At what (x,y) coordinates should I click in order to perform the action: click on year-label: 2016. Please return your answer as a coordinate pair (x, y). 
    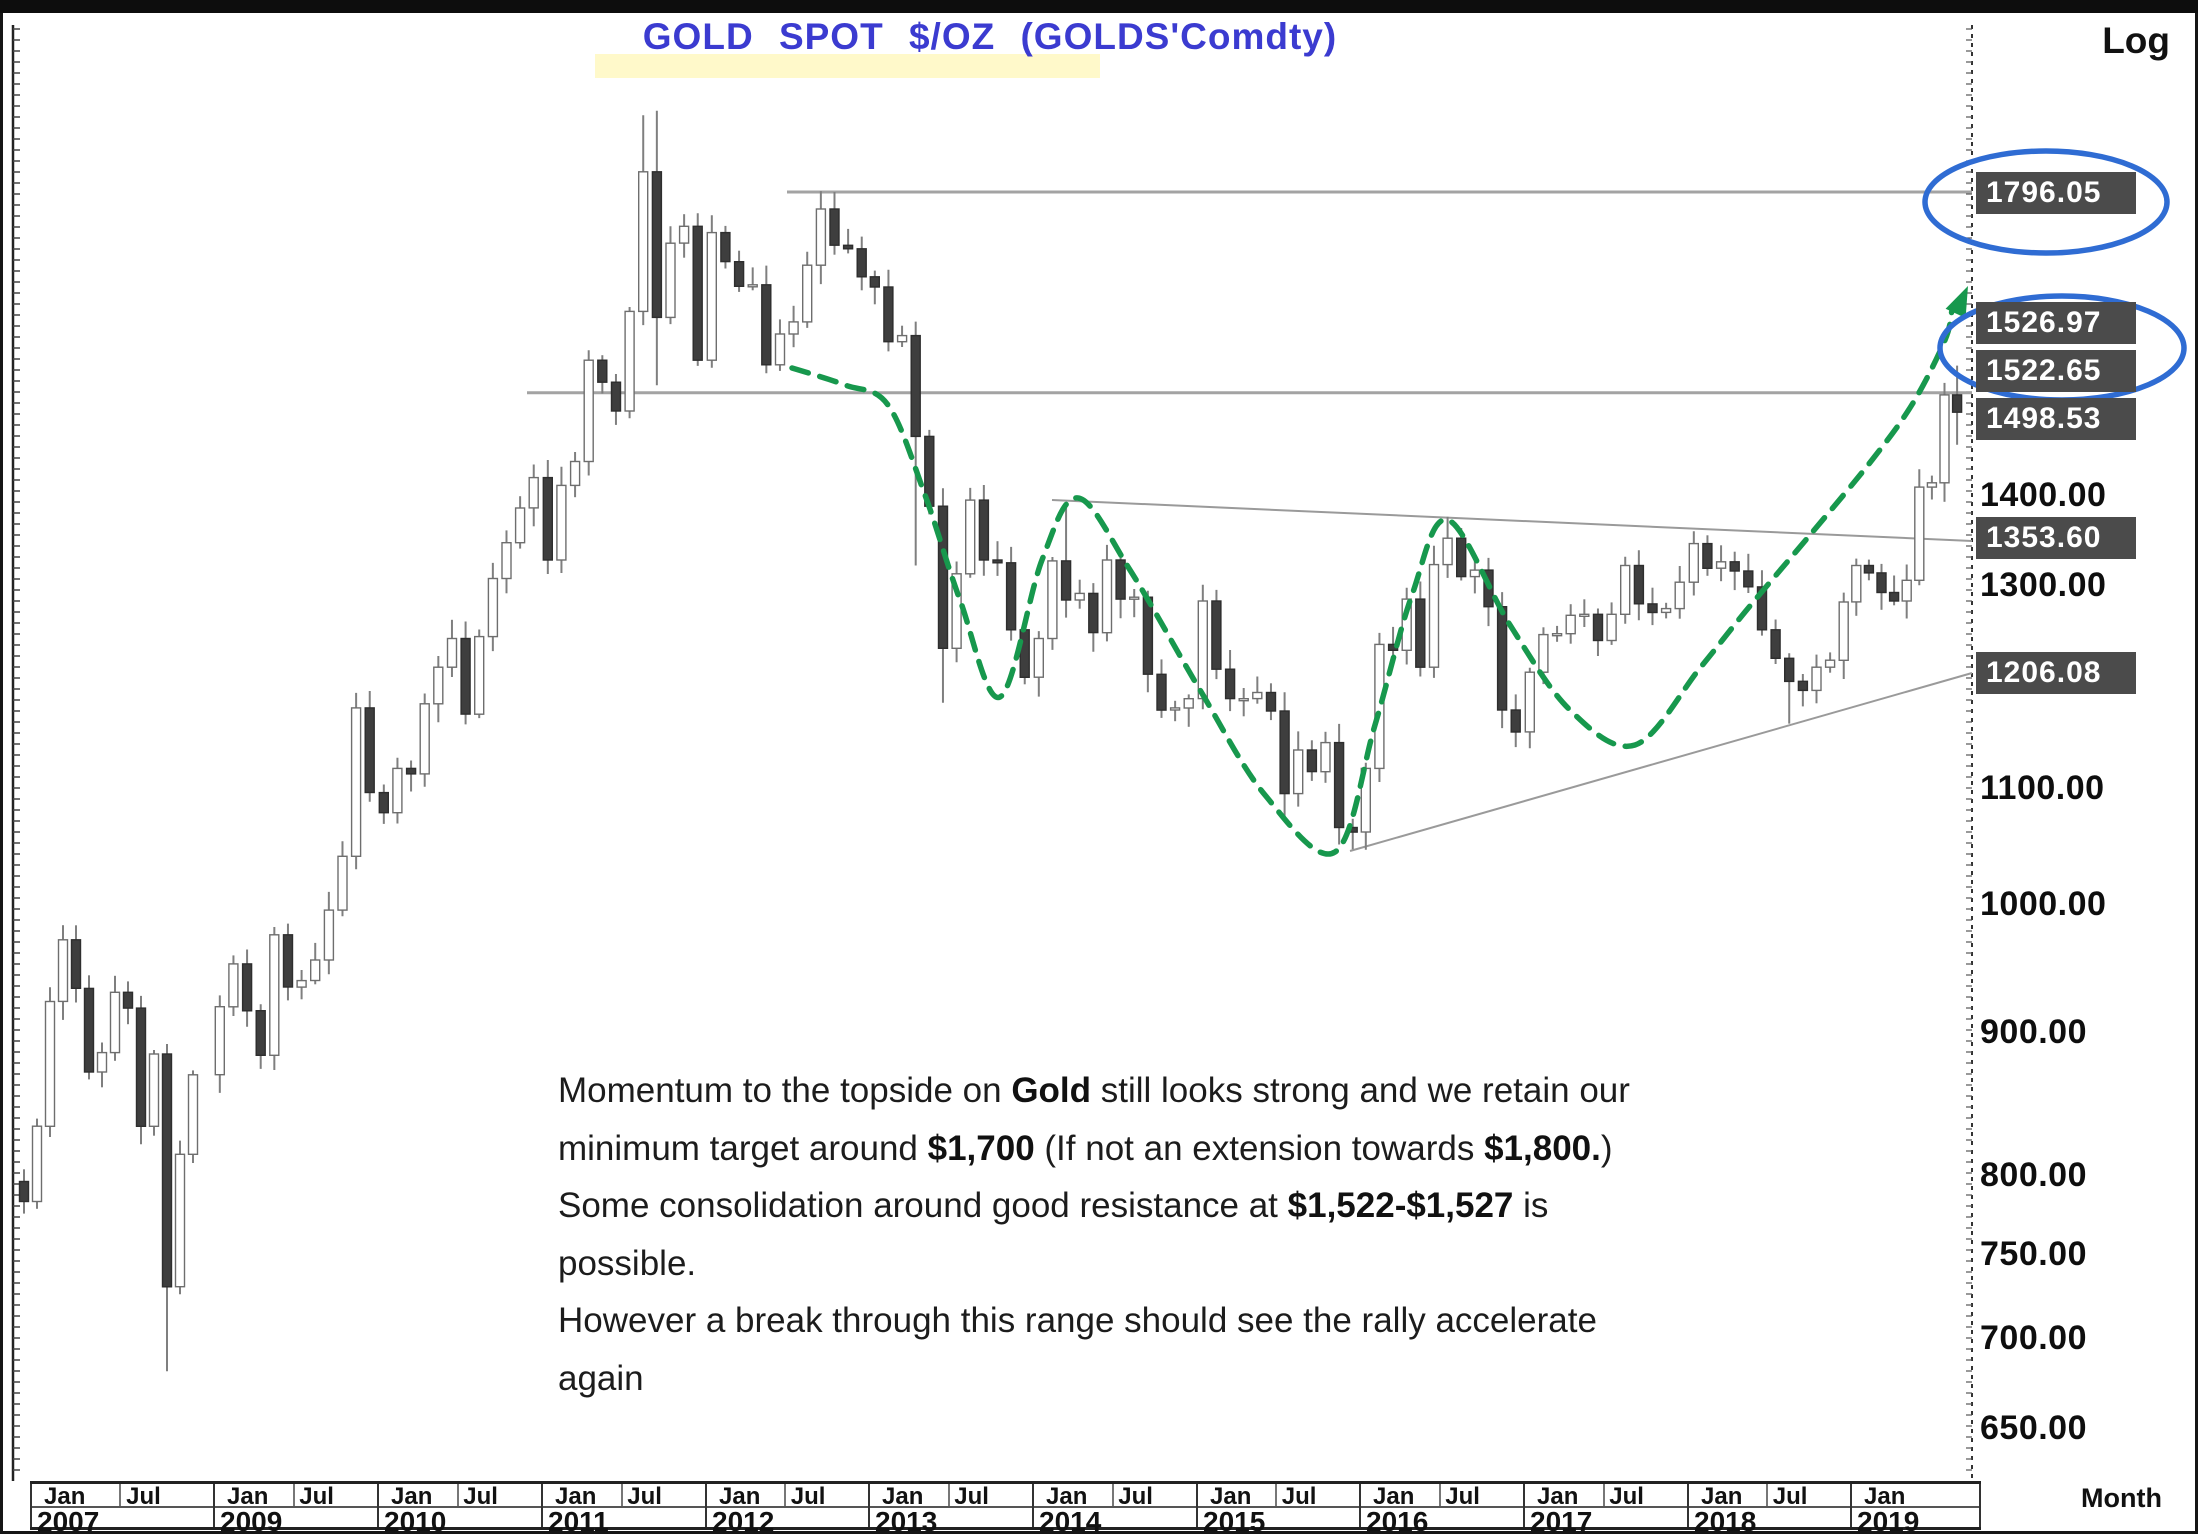
    Looking at the image, I should click on (1397, 1520).